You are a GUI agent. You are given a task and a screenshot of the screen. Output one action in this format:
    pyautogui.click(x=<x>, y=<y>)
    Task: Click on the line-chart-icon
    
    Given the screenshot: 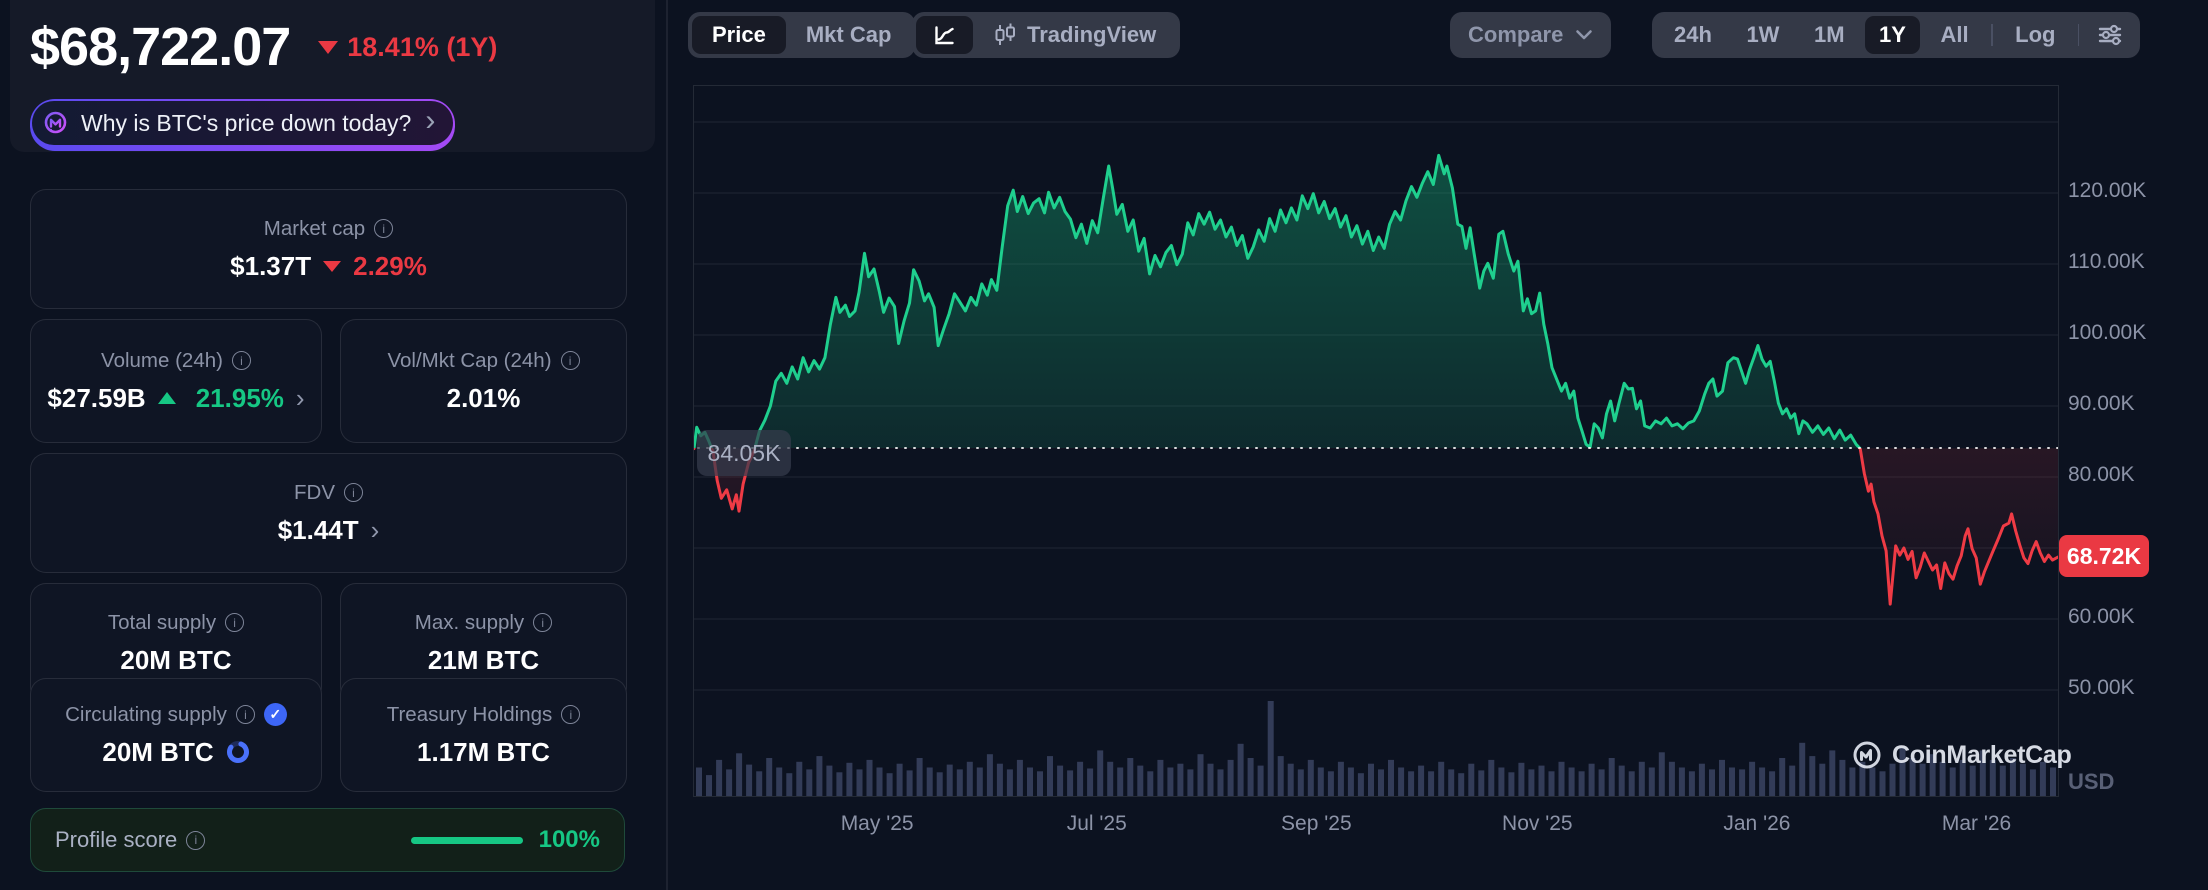 What is the action you would take?
    pyautogui.click(x=944, y=34)
    